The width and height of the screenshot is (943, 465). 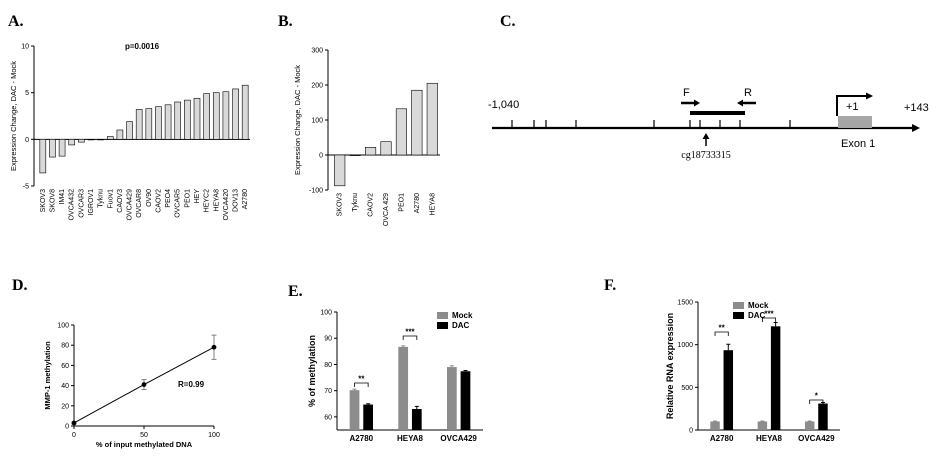 I want to click on e-bar-mock, so click(x=451, y=398).